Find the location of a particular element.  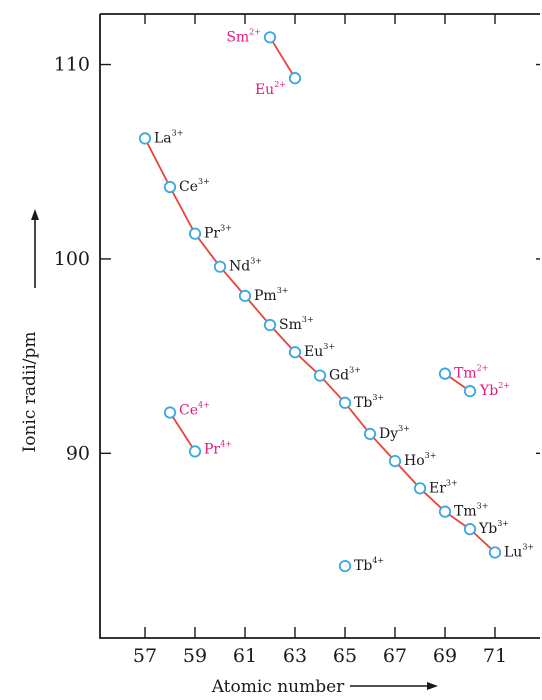

point-label: Tb4+ is located at coordinates (369, 565).